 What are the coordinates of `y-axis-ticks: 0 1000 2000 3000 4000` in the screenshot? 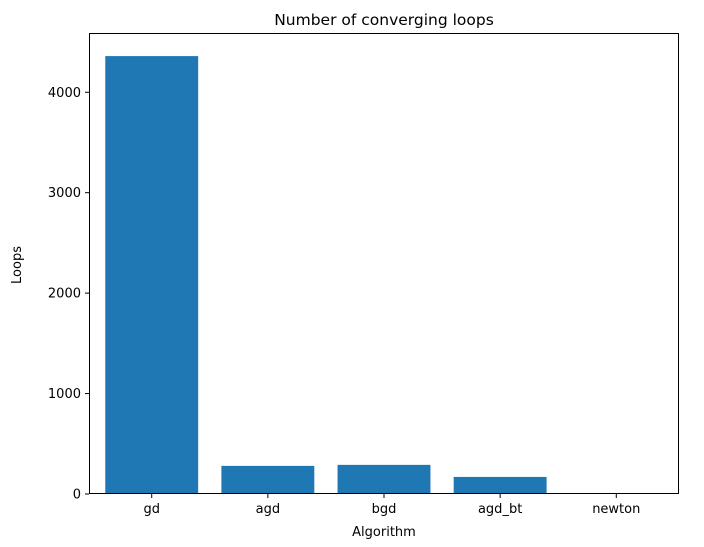 It's located at (68, 294).